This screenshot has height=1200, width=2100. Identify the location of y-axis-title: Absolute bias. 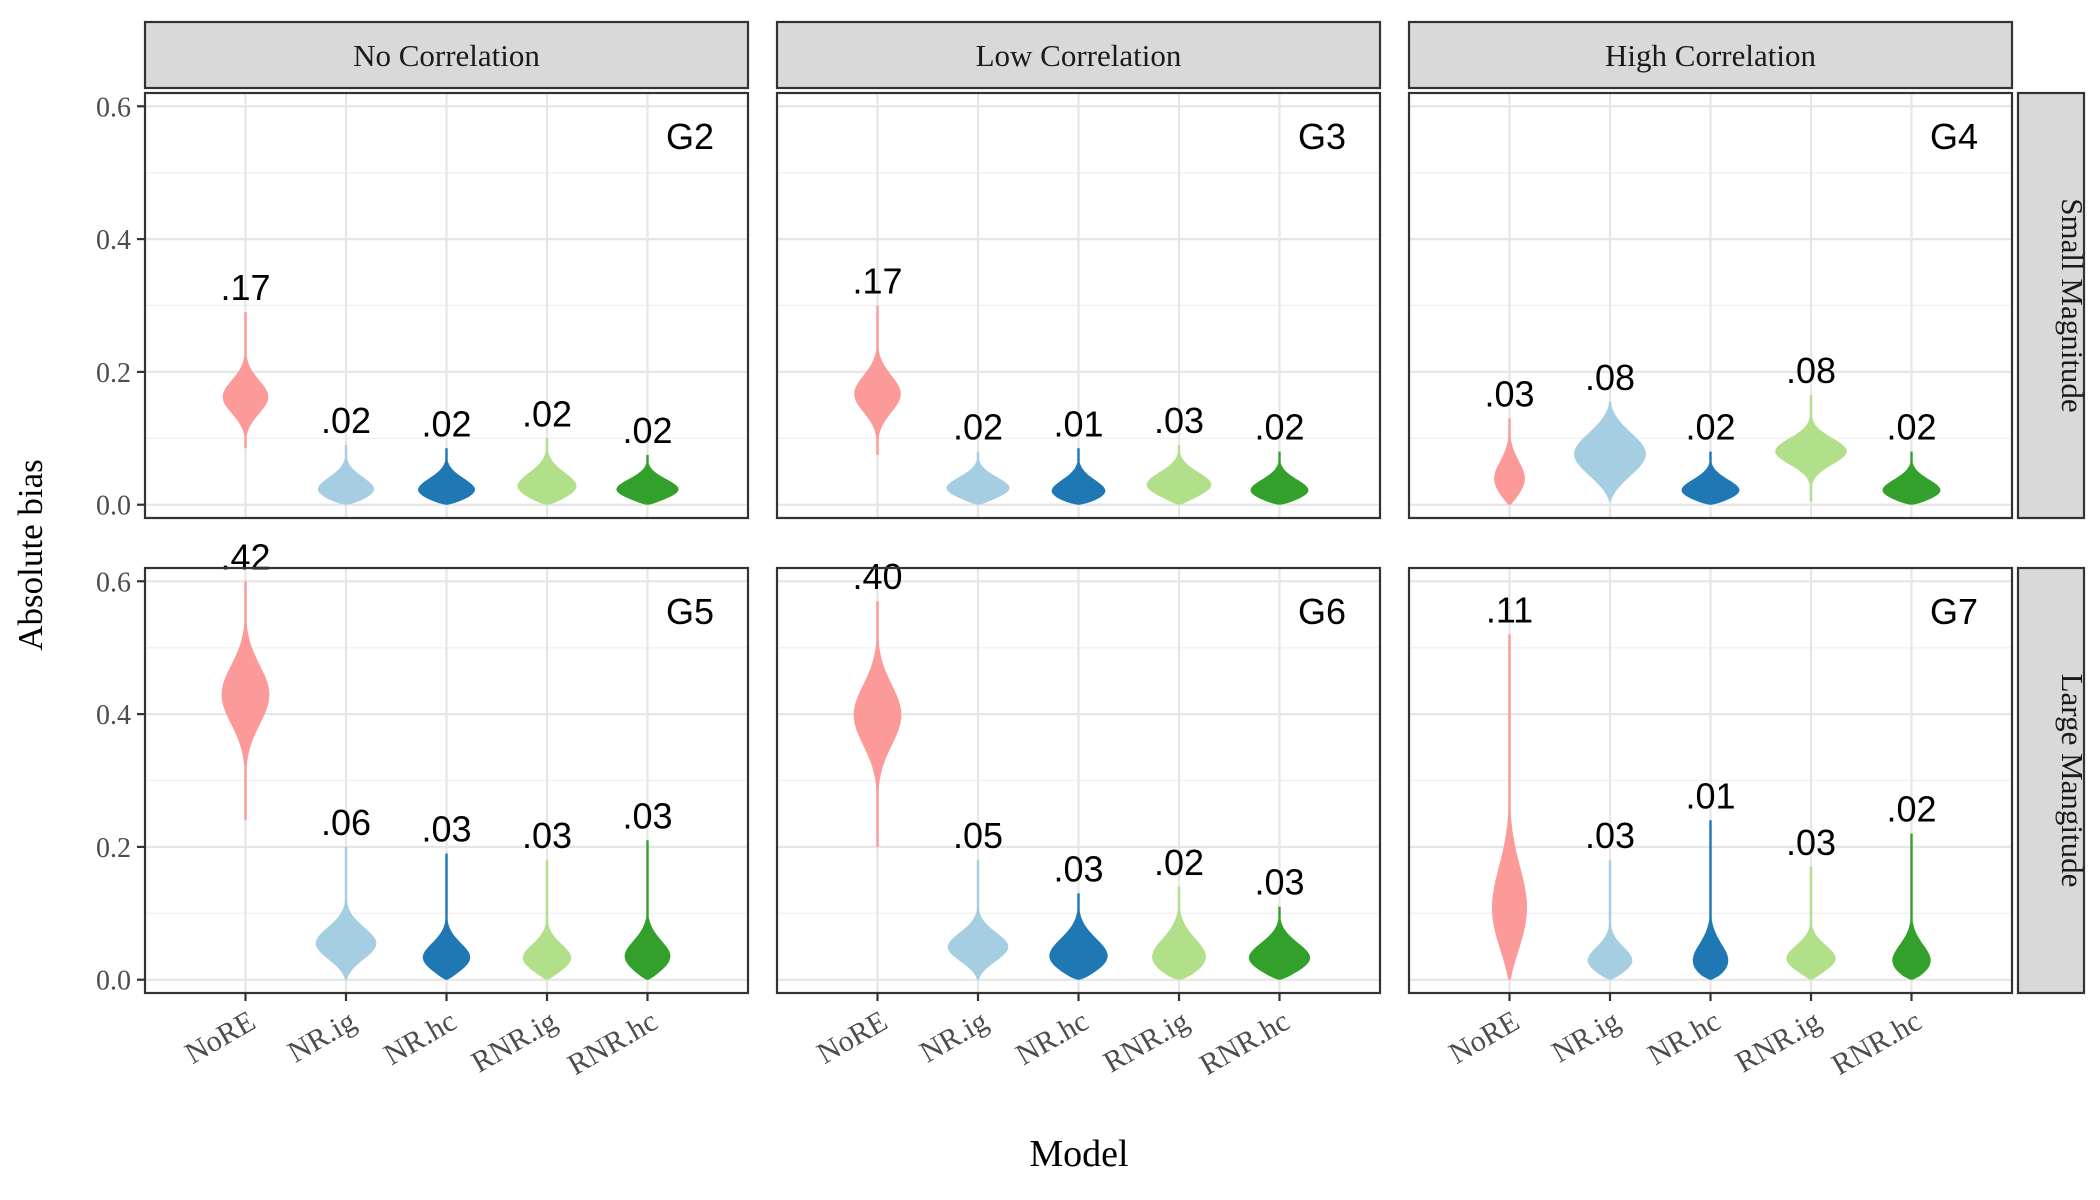
(30, 555).